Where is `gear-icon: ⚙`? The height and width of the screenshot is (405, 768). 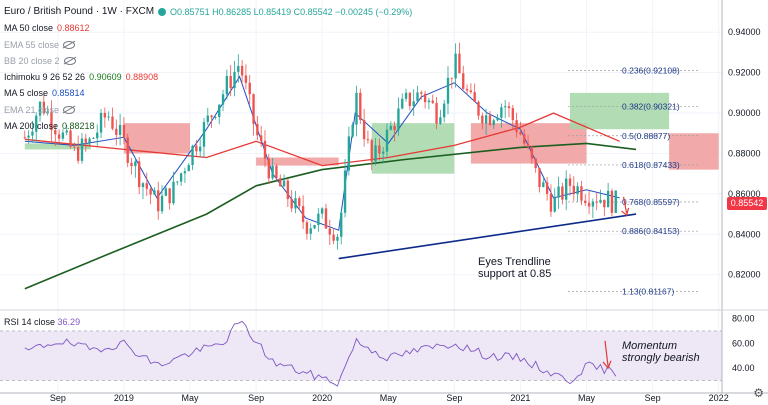 gear-icon: ⚙ is located at coordinates (758, 393).